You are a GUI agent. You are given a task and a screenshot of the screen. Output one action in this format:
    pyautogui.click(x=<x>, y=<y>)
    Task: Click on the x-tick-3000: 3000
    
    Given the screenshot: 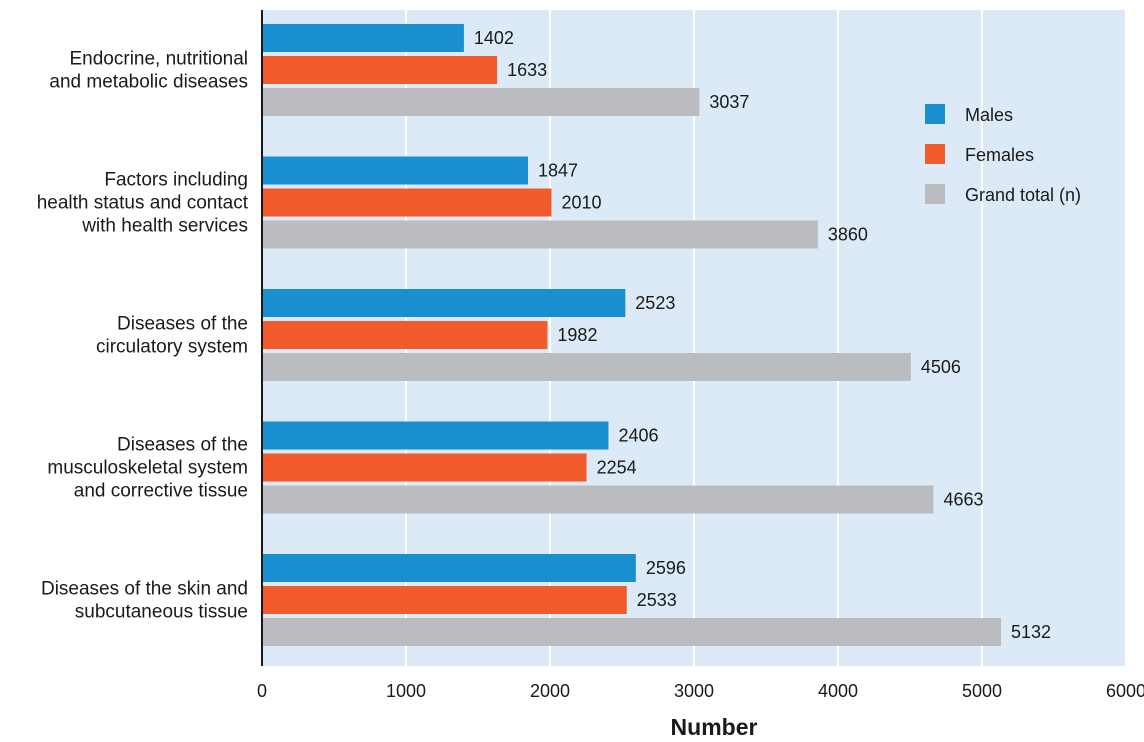 What is the action you would take?
    pyautogui.click(x=694, y=691)
    